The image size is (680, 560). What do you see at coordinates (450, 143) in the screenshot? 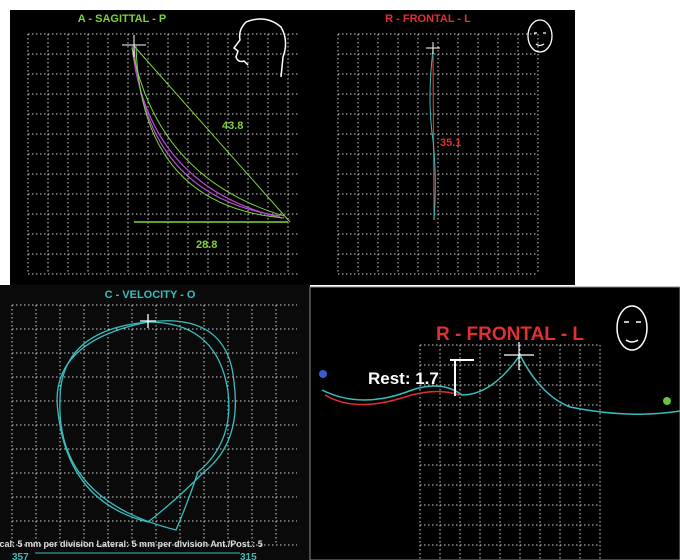
I see `measure-label: 35.1` at bounding box center [450, 143].